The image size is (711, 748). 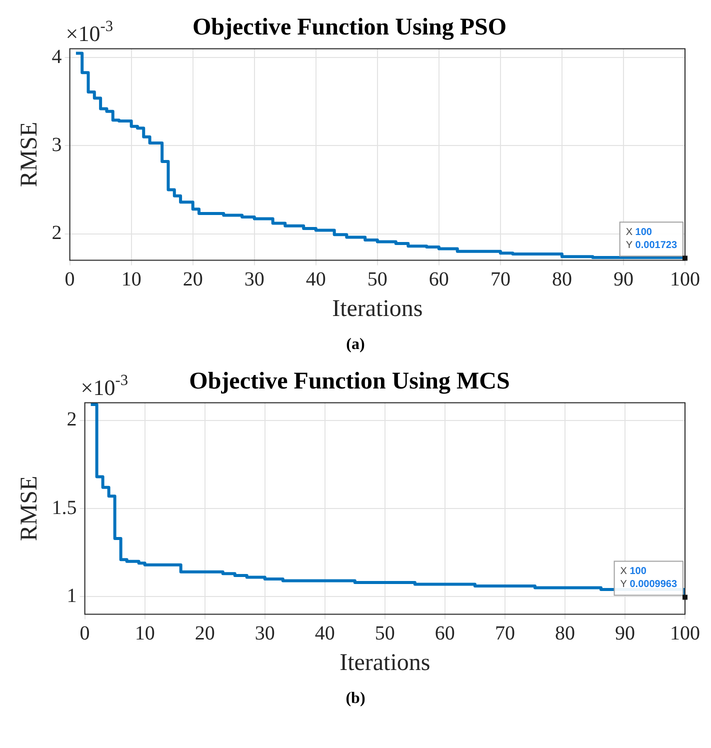 I want to click on chart-title: Objective Function Using MCS, so click(x=349, y=381).